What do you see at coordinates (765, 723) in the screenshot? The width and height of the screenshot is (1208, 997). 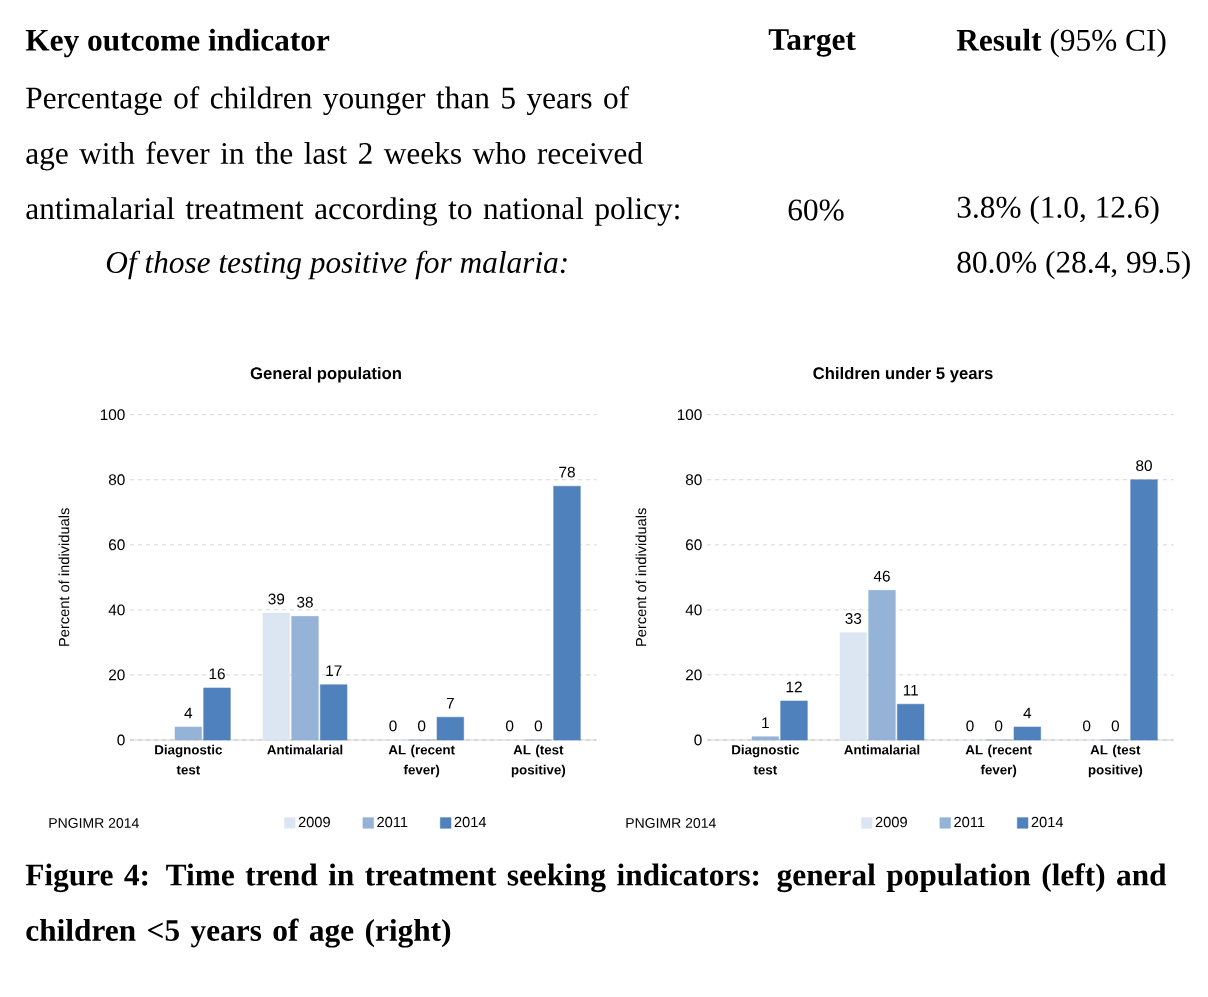 I see `data-label: 1` at bounding box center [765, 723].